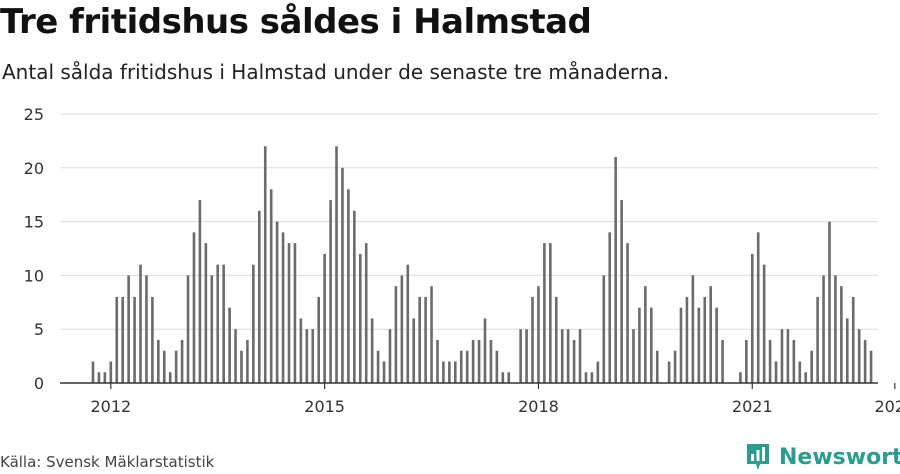 Image resolution: width=900 pixels, height=474 pixels. Describe the element at coordinates (110, 406) in the screenshot. I see `x-tick-label: 2012` at that location.